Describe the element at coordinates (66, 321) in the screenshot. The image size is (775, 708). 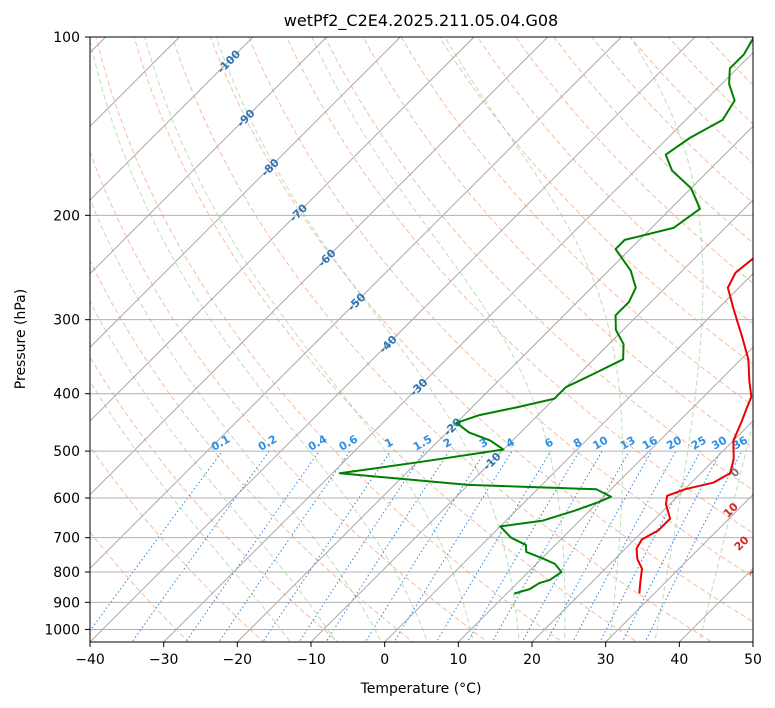
I see `y-tick-label: 300` at that location.